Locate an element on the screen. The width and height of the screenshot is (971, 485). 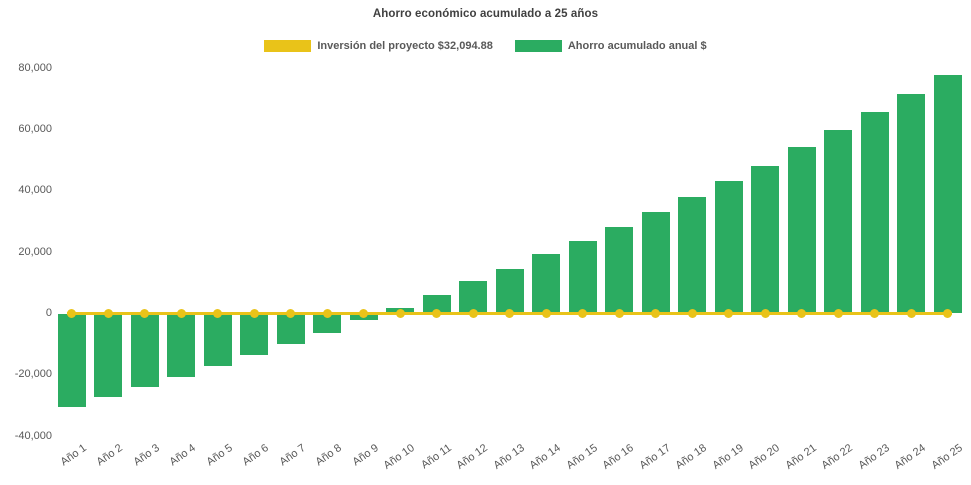
legend-label-investment: Inversión del proyecto $32,094.88 is located at coordinates (405, 46).